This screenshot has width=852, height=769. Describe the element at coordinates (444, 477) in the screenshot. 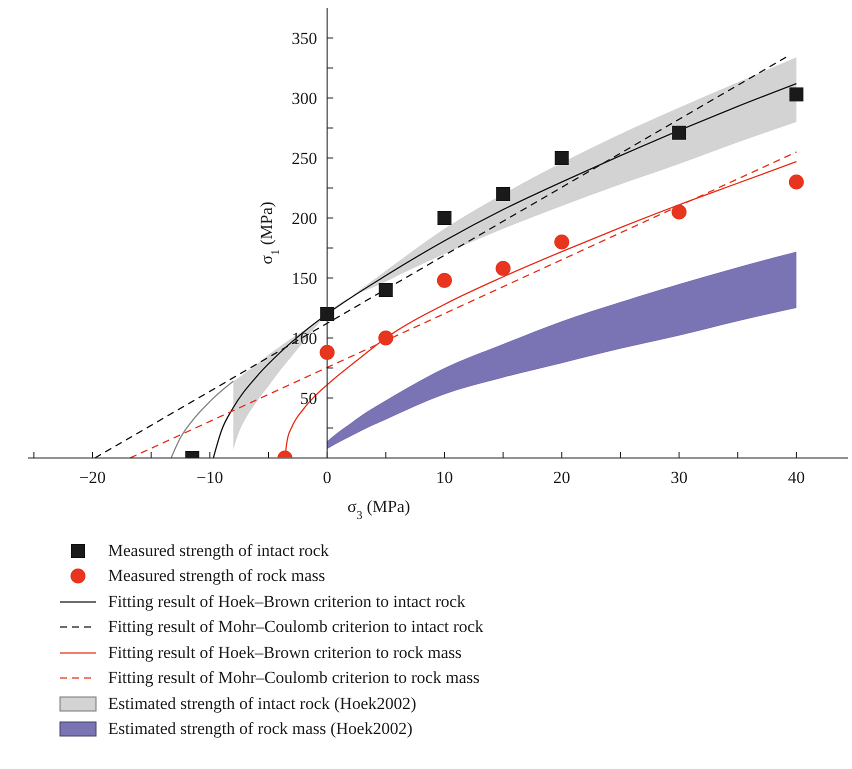

I see `x-tick-label: 10` at that location.